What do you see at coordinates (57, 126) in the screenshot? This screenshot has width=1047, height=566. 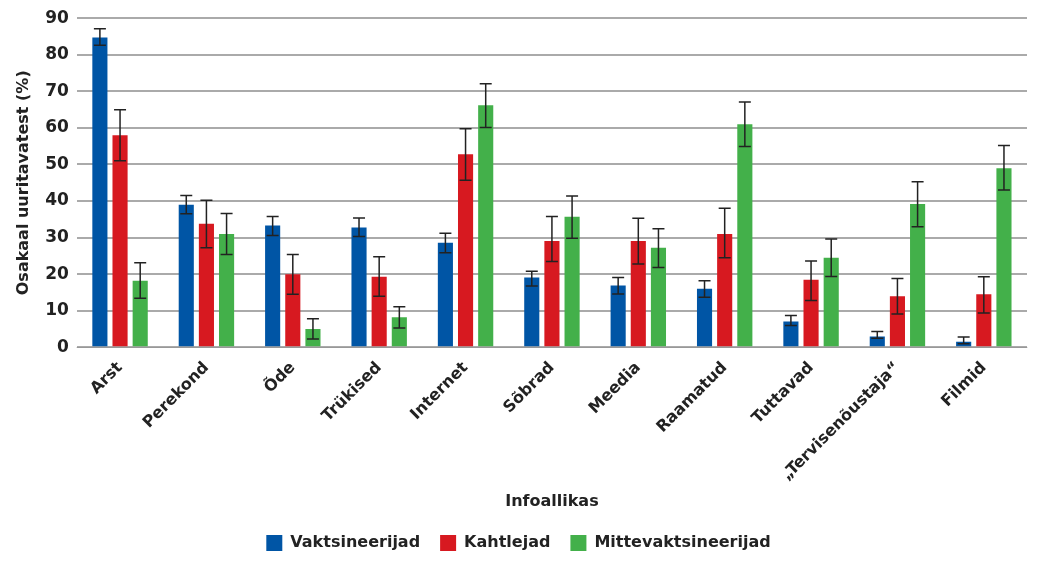 I see `y-tick-label: 60` at bounding box center [57, 126].